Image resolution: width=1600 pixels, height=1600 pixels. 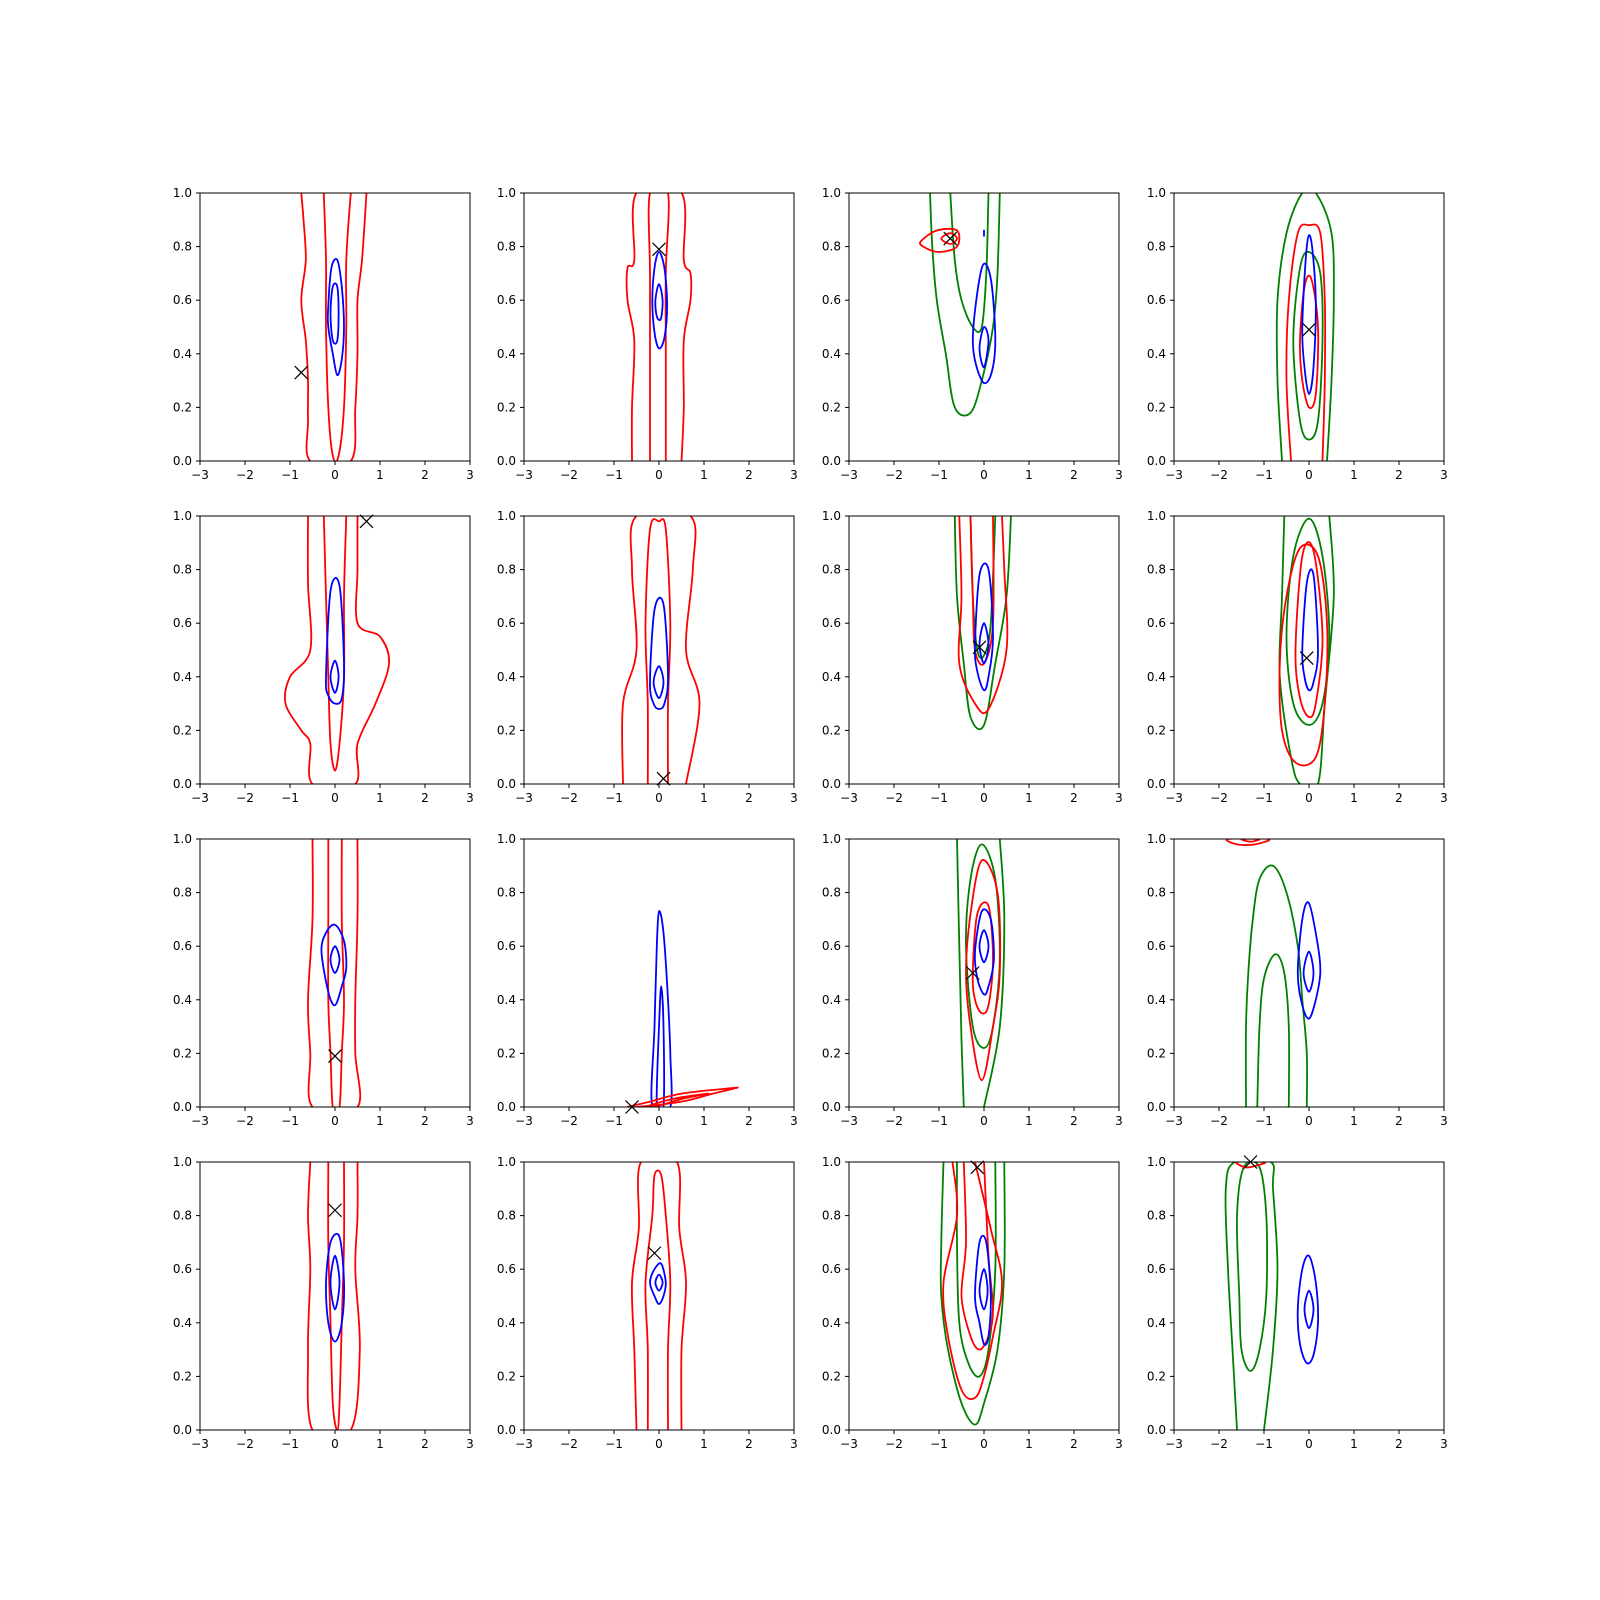 I want to click on panel-1-3: −3 −2 −1 0 1 2 3 0.0 0.2 0.4 0.6 0.8 1.0, so click(x=972, y=334).